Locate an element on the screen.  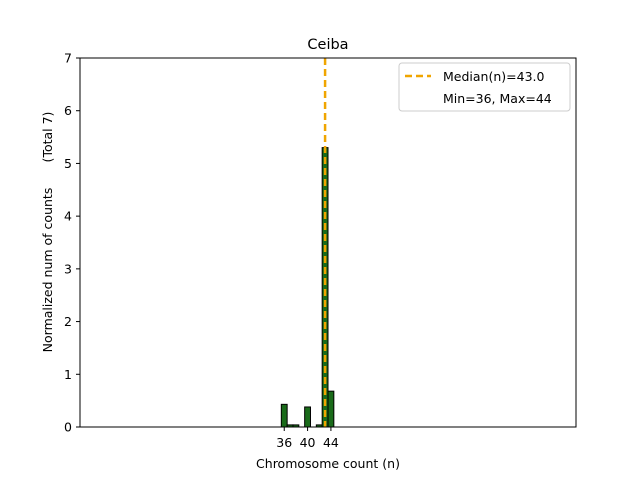
legend-box is located at coordinates (484, 87).